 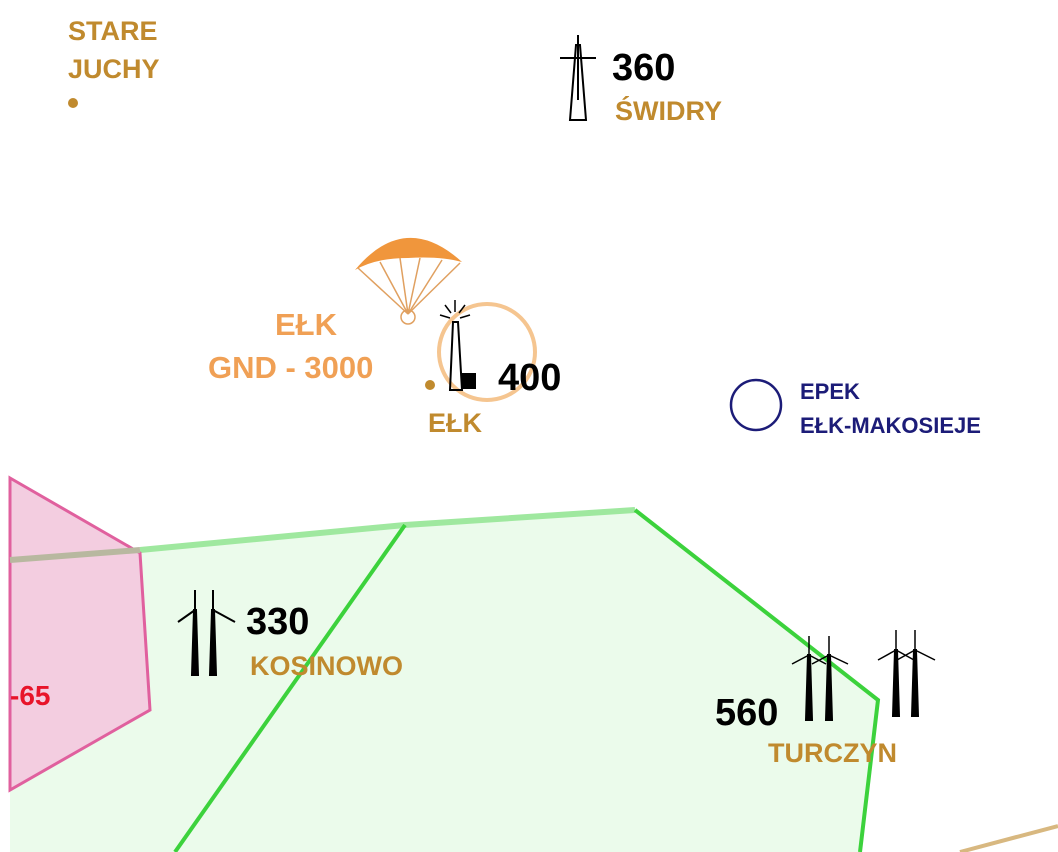 I want to click on zone-label: GND - 3000, so click(x=290, y=367).